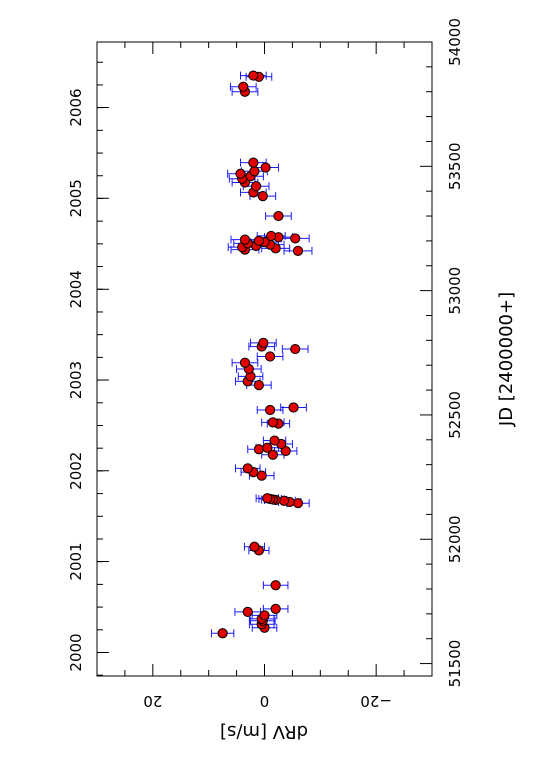  What do you see at coordinates (76, 652) in the screenshot?
I see `year-tick-label: 2000` at bounding box center [76, 652].